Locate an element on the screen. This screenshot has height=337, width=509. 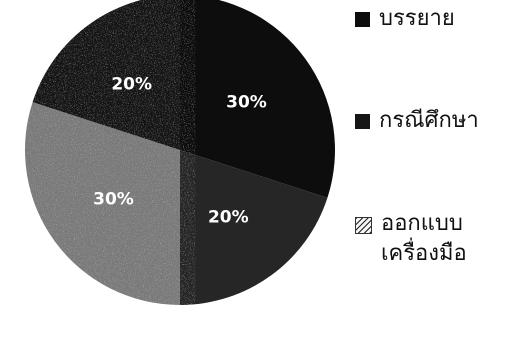
legend-item-case-study: กรณีศึกษา is located at coordinates (417, 121).